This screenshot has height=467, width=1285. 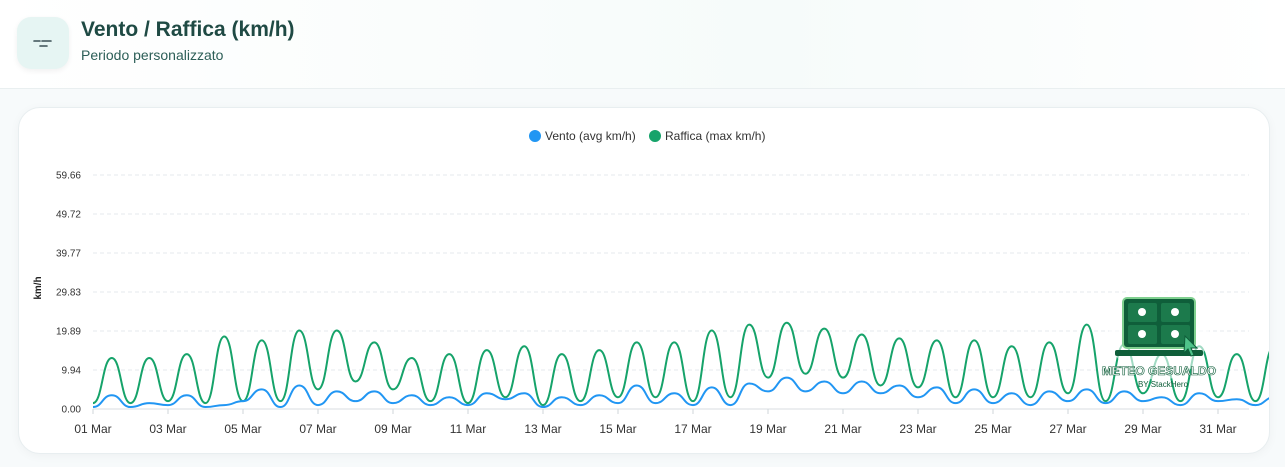 I want to click on x-tick-label: 05 Mar, so click(x=242, y=429).